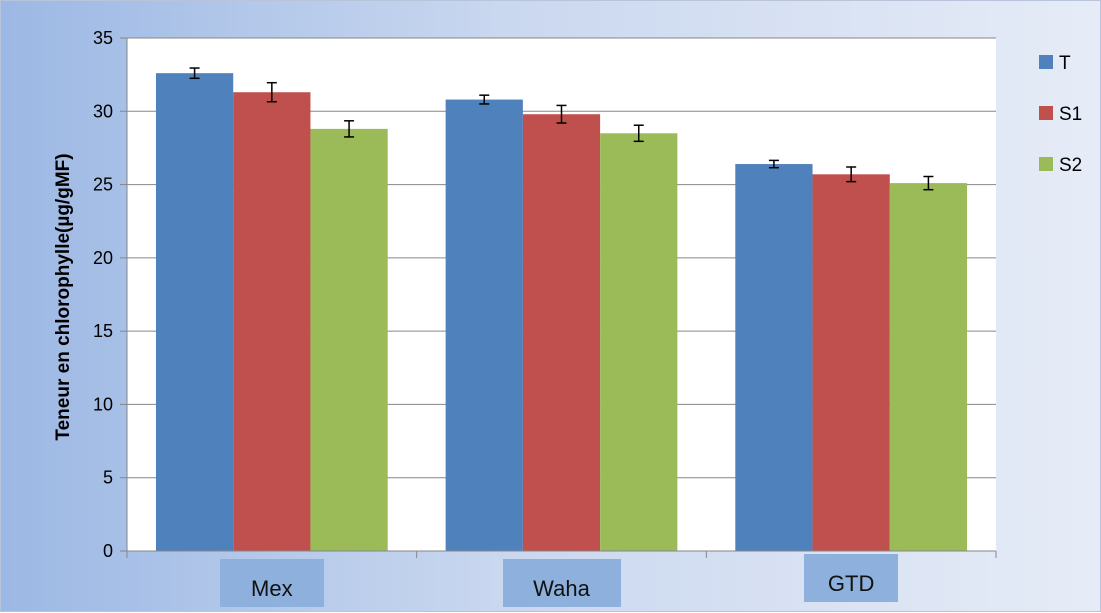 The image size is (1101, 613). I want to click on y-tick-label: 25, so click(103, 185).